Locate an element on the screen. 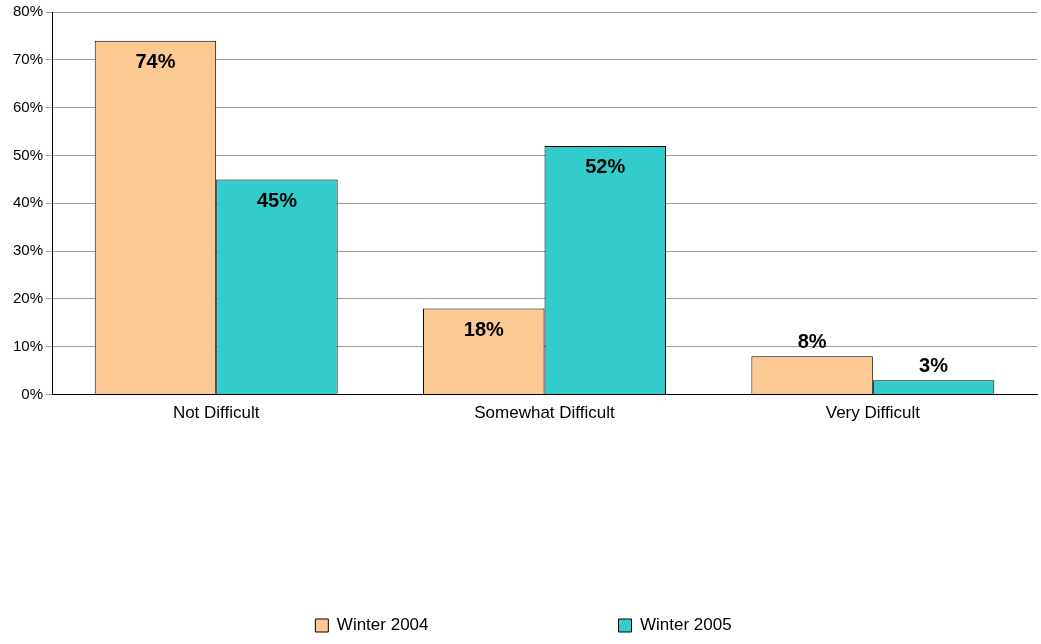 This screenshot has width=1041, height=644. data-label: 3% is located at coordinates (934, 364).